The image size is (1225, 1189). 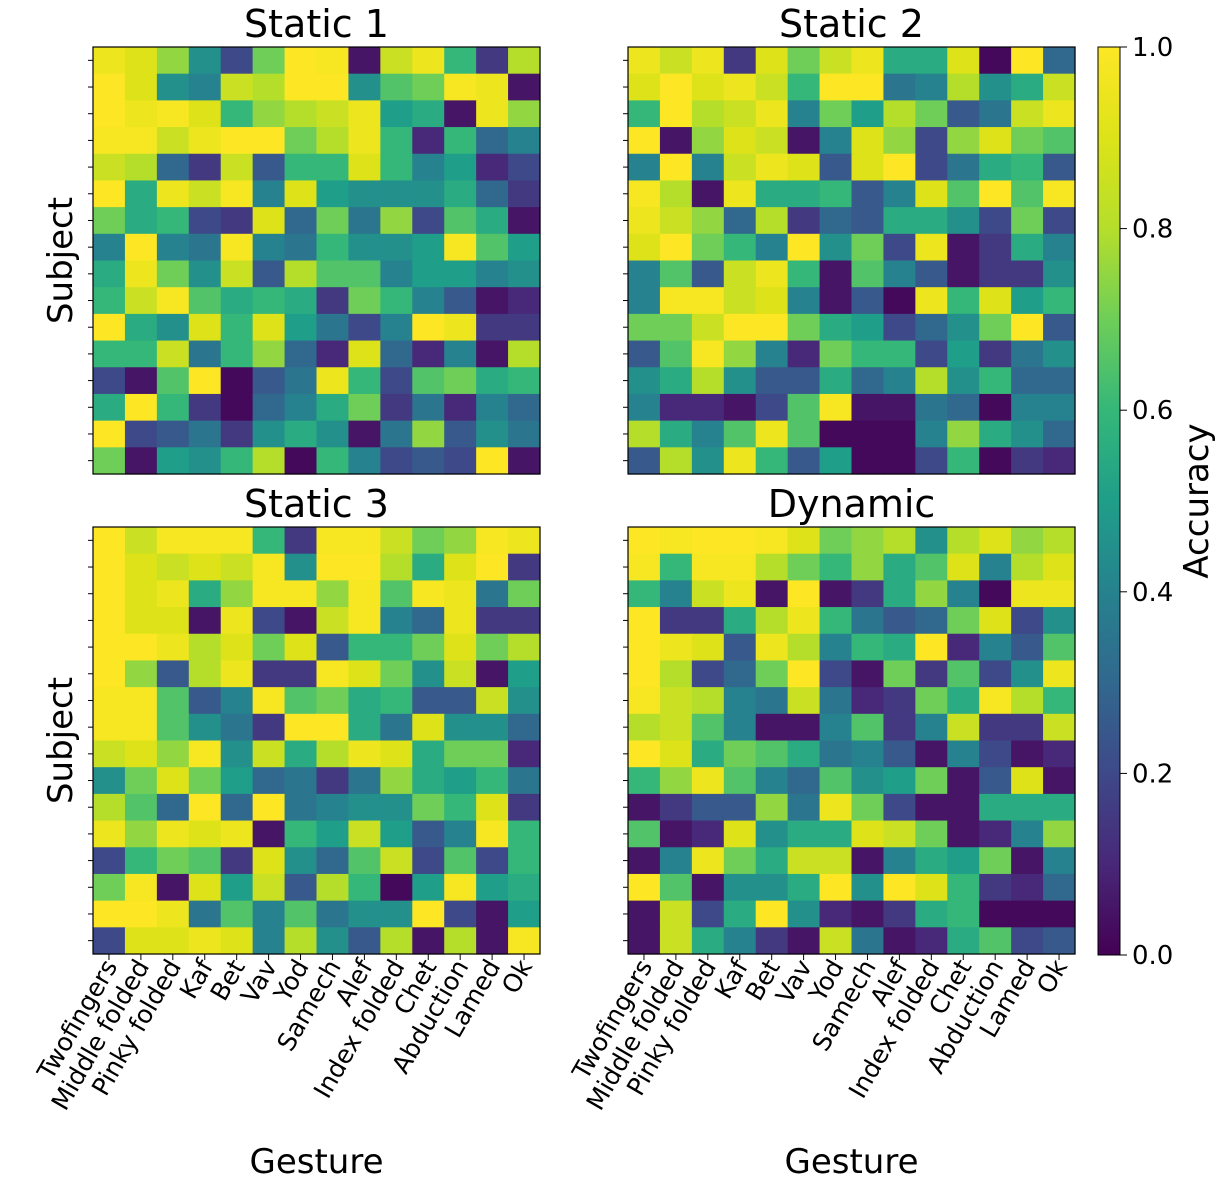 I want to click on colorbar-tick-label: 0.0, so click(x=1152, y=956).